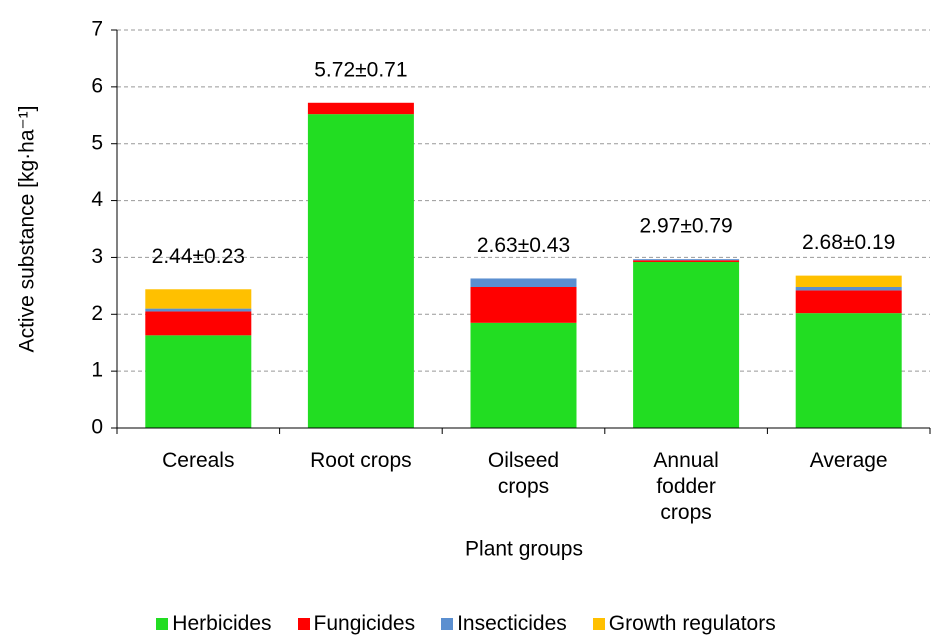 Image resolution: width=932 pixels, height=638 pixels. Describe the element at coordinates (523, 473) in the screenshot. I see `x-tick-label: Oilseed crops` at that location.